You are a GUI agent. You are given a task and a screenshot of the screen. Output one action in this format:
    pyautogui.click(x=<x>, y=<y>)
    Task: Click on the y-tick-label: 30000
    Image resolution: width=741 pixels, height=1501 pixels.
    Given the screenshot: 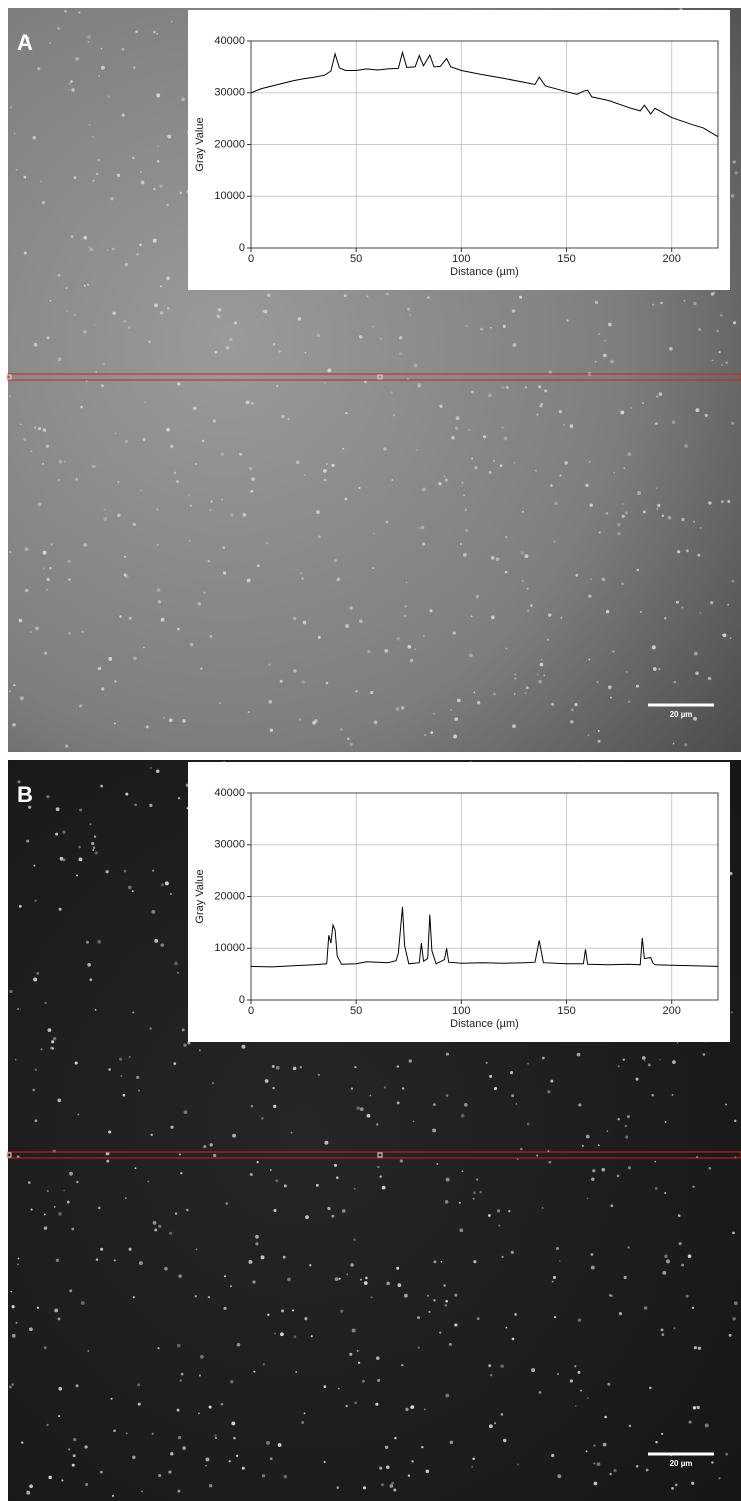 What is the action you would take?
    pyautogui.click(x=229, y=93)
    